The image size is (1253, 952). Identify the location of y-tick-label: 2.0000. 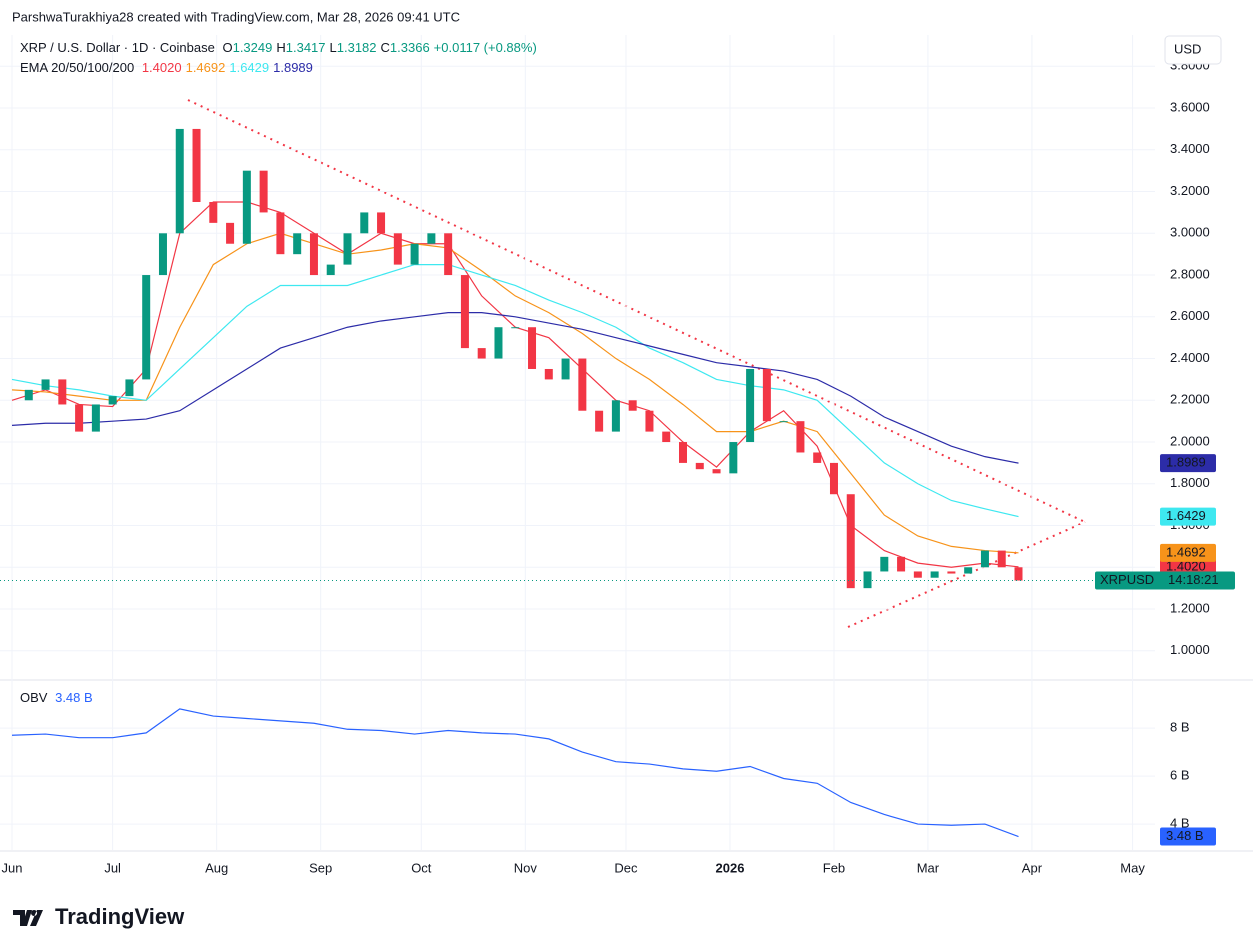
(1190, 440).